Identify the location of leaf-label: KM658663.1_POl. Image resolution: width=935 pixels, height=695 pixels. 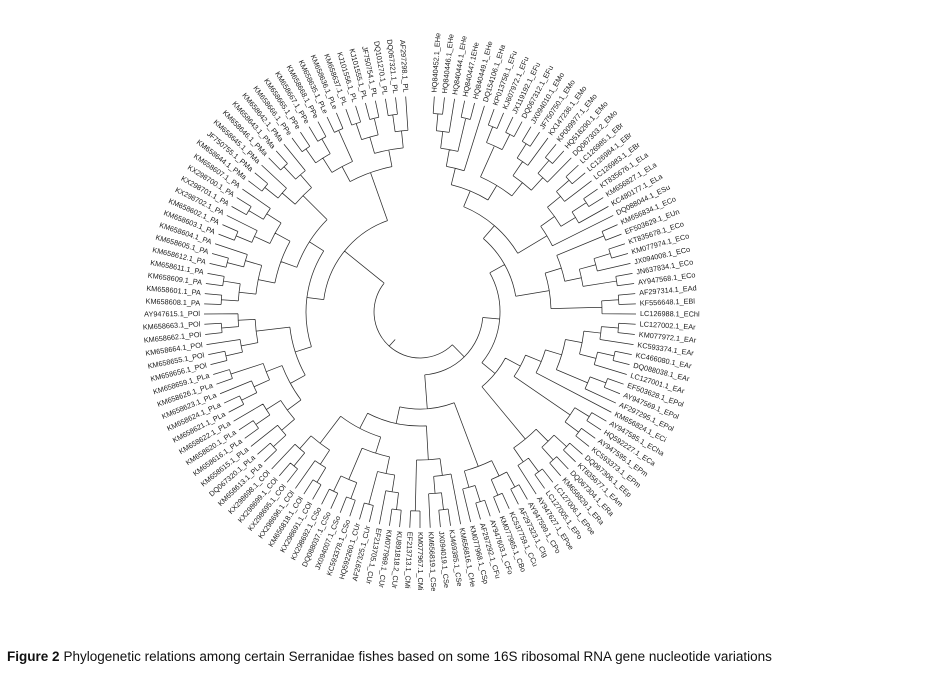
(172, 325).